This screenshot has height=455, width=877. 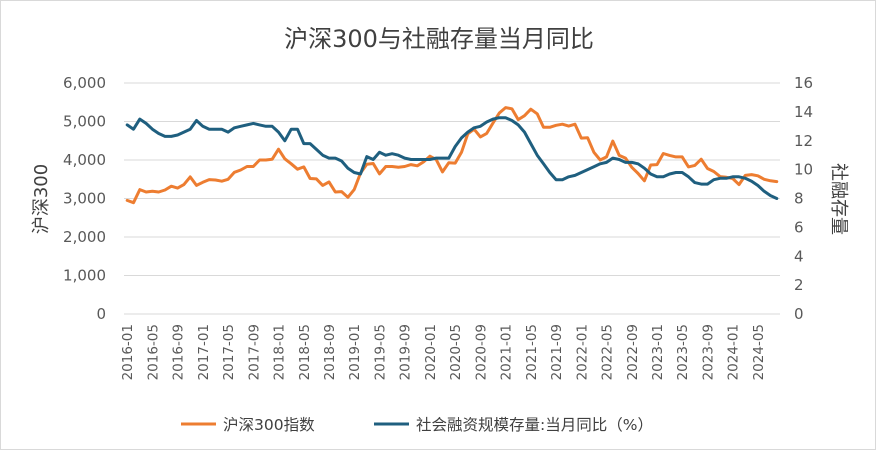 What do you see at coordinates (84, 160) in the screenshot?
I see `y-left-tick-label: 4,000` at bounding box center [84, 160].